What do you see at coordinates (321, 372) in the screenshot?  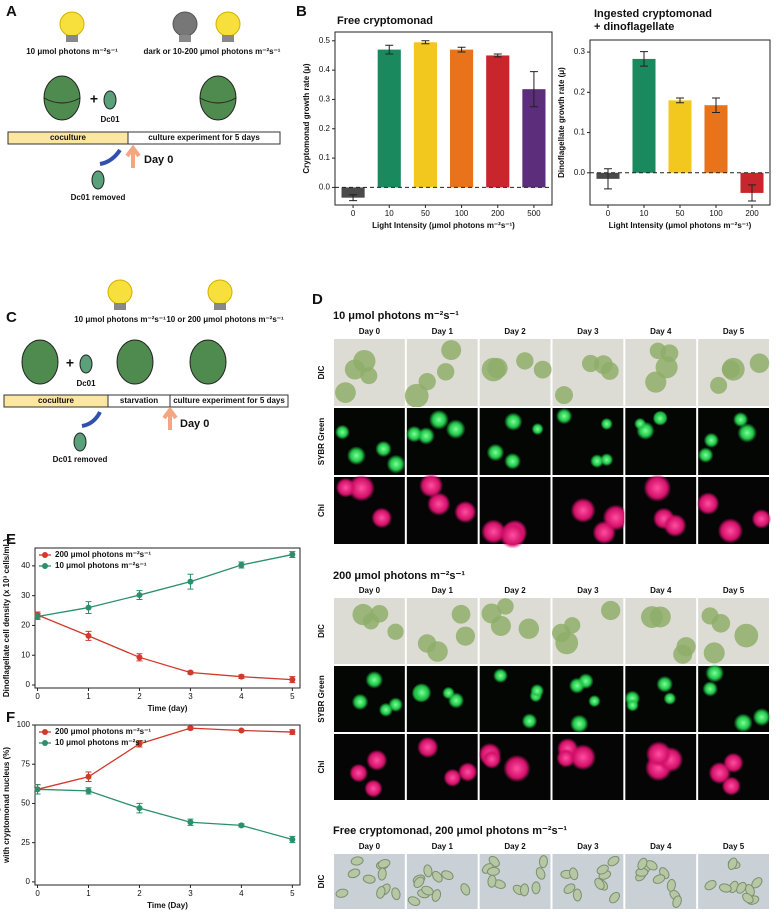 I see `row-label: DIC` at bounding box center [321, 372].